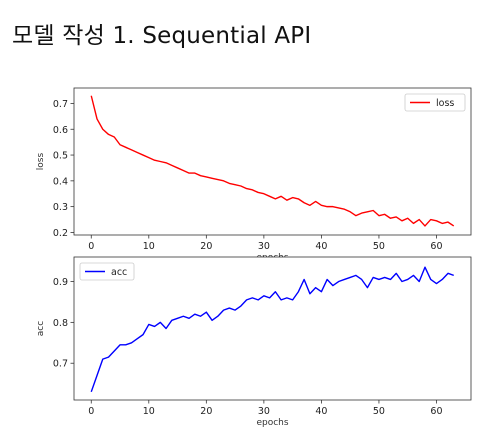 This screenshot has width=479, height=427. Describe the element at coordinates (60, 130) in the screenshot. I see `y-tick-label: 0.6` at that location.